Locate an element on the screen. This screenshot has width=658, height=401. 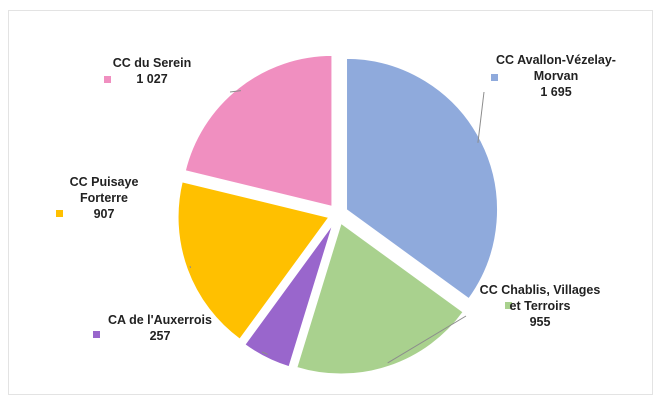
leader-line-cc-avallon-v-zelay-morvan is located at coordinates (481, 117).